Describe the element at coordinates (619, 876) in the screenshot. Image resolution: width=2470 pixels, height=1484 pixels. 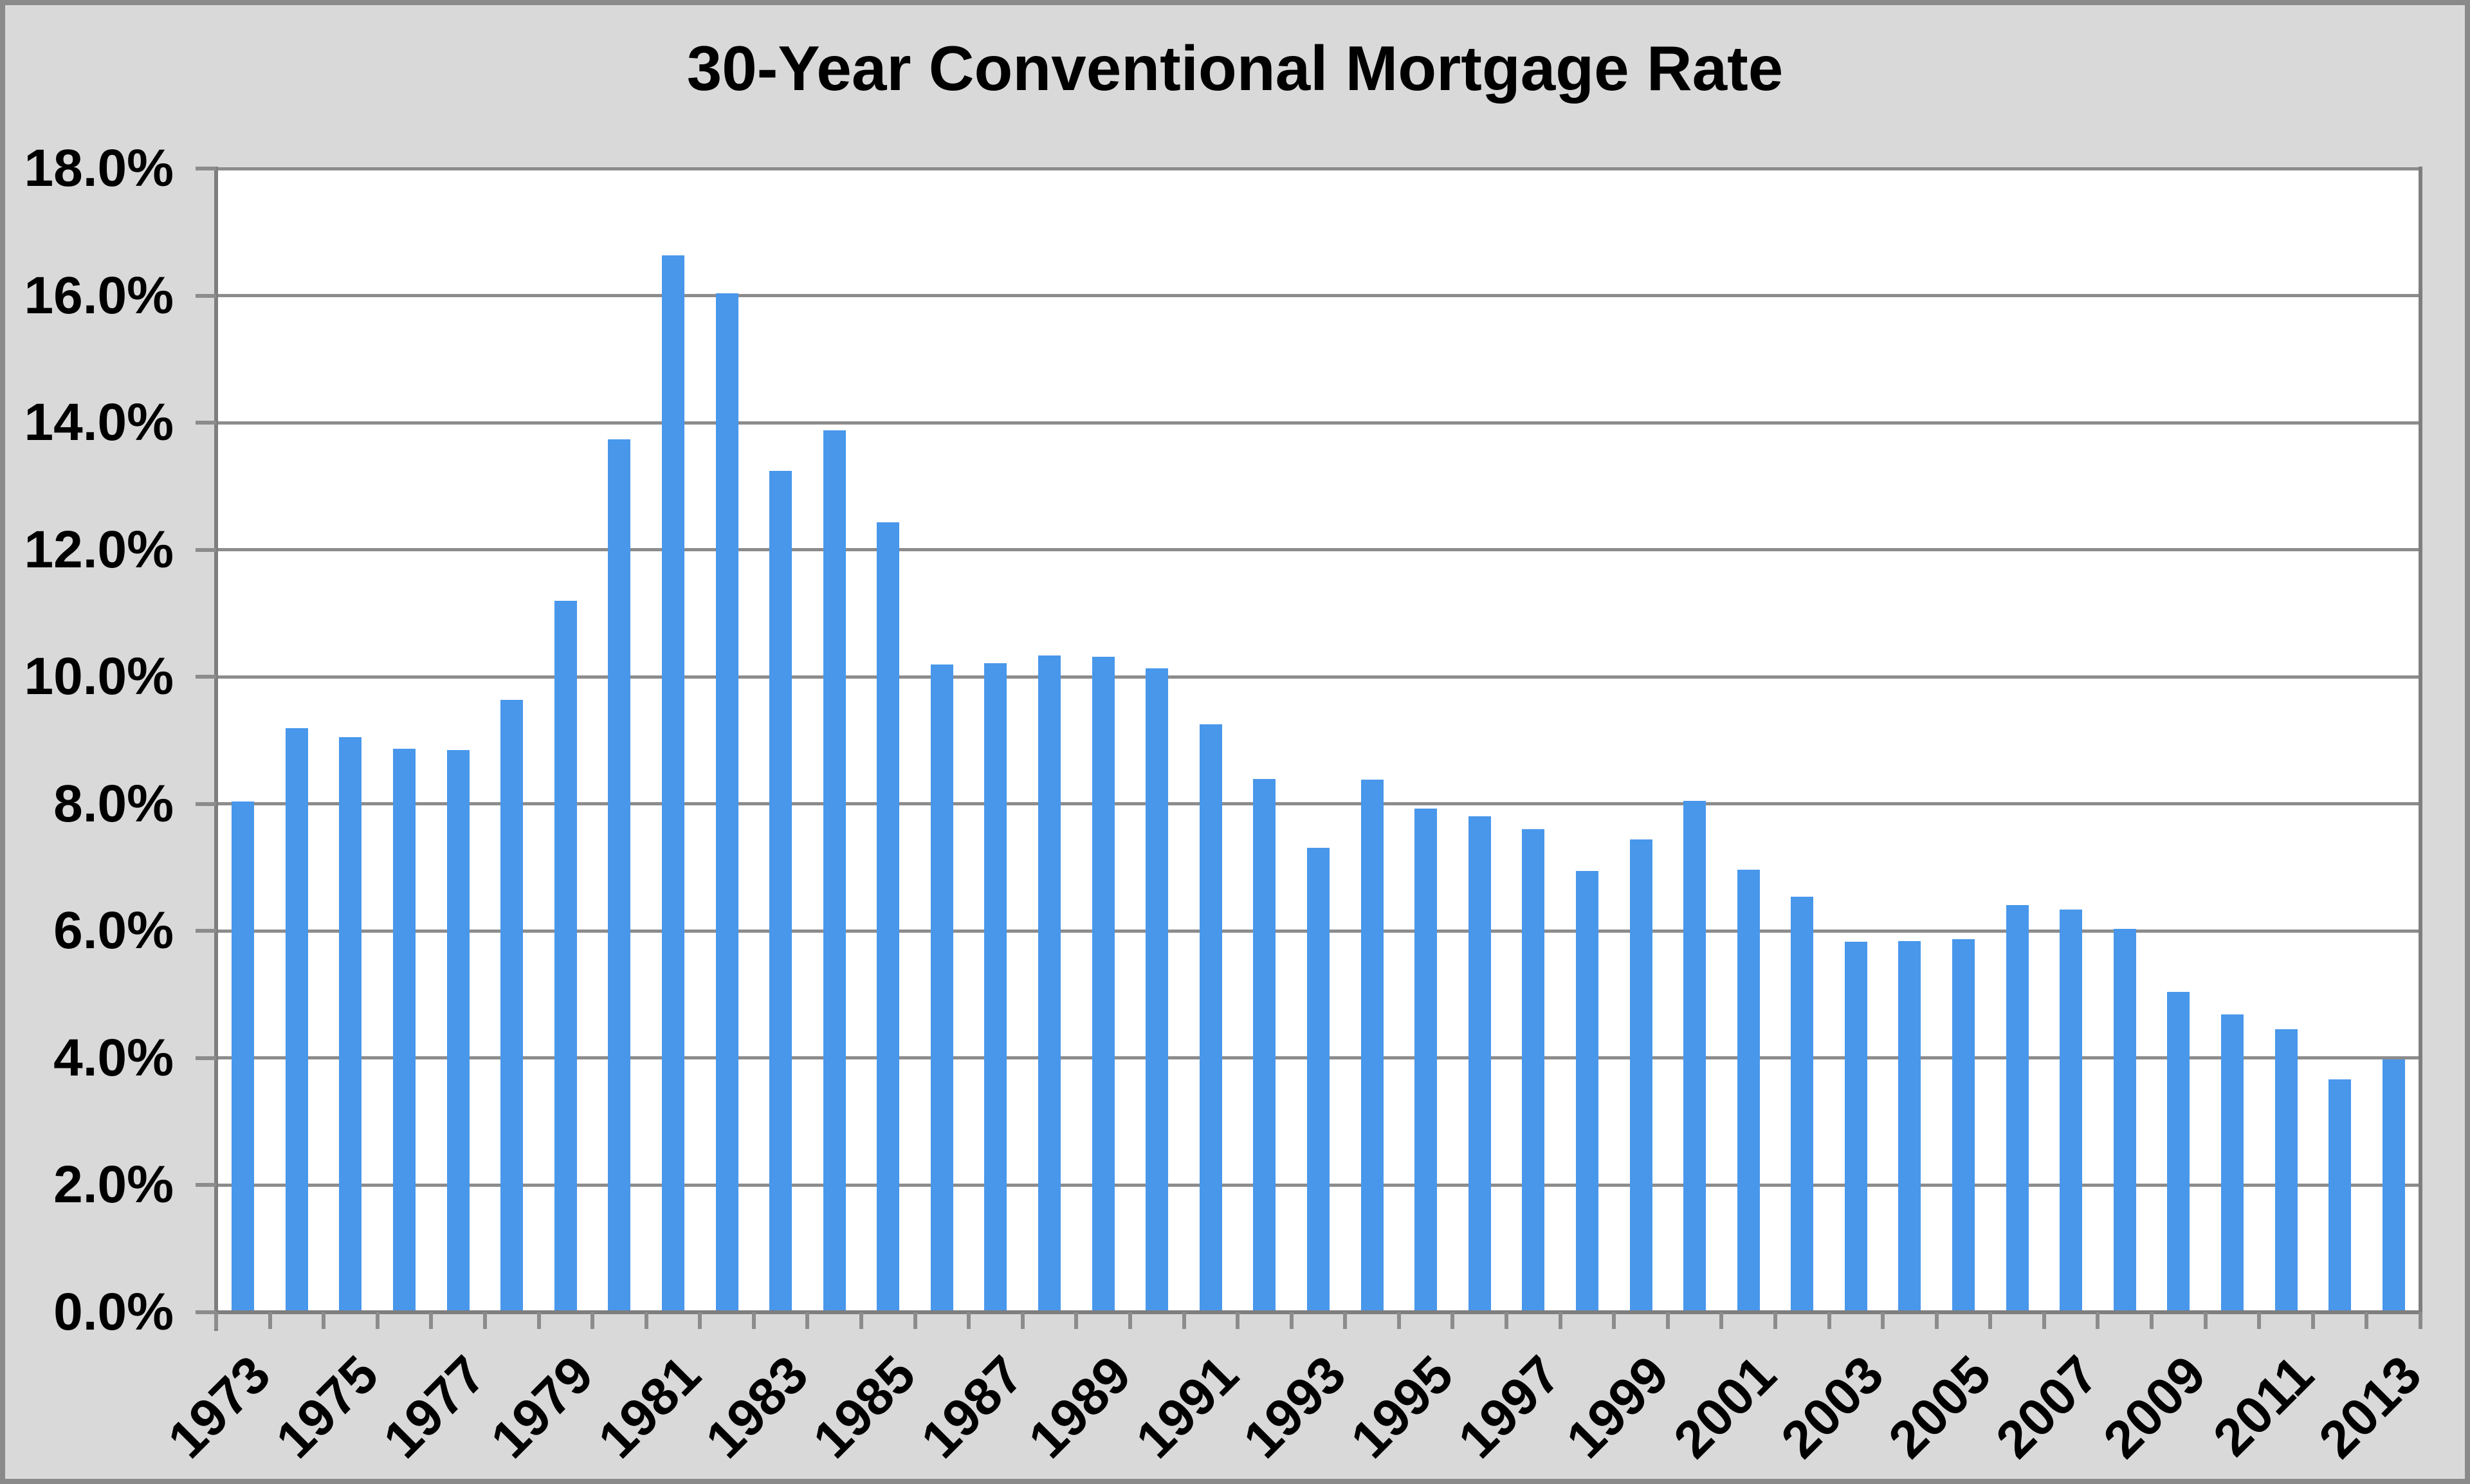
I see `bar-1980` at that location.